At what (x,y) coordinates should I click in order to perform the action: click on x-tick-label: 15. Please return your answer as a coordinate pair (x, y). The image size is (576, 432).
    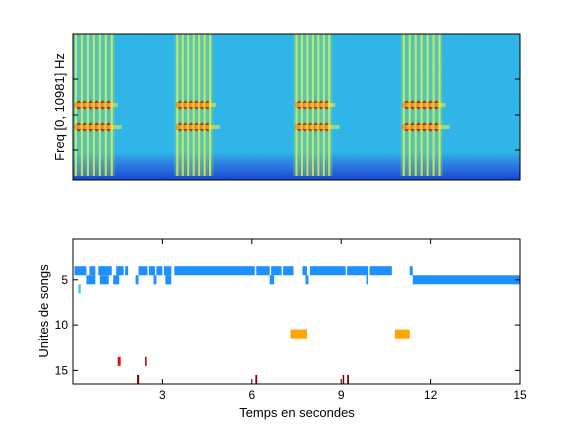
    Looking at the image, I should click on (520, 395).